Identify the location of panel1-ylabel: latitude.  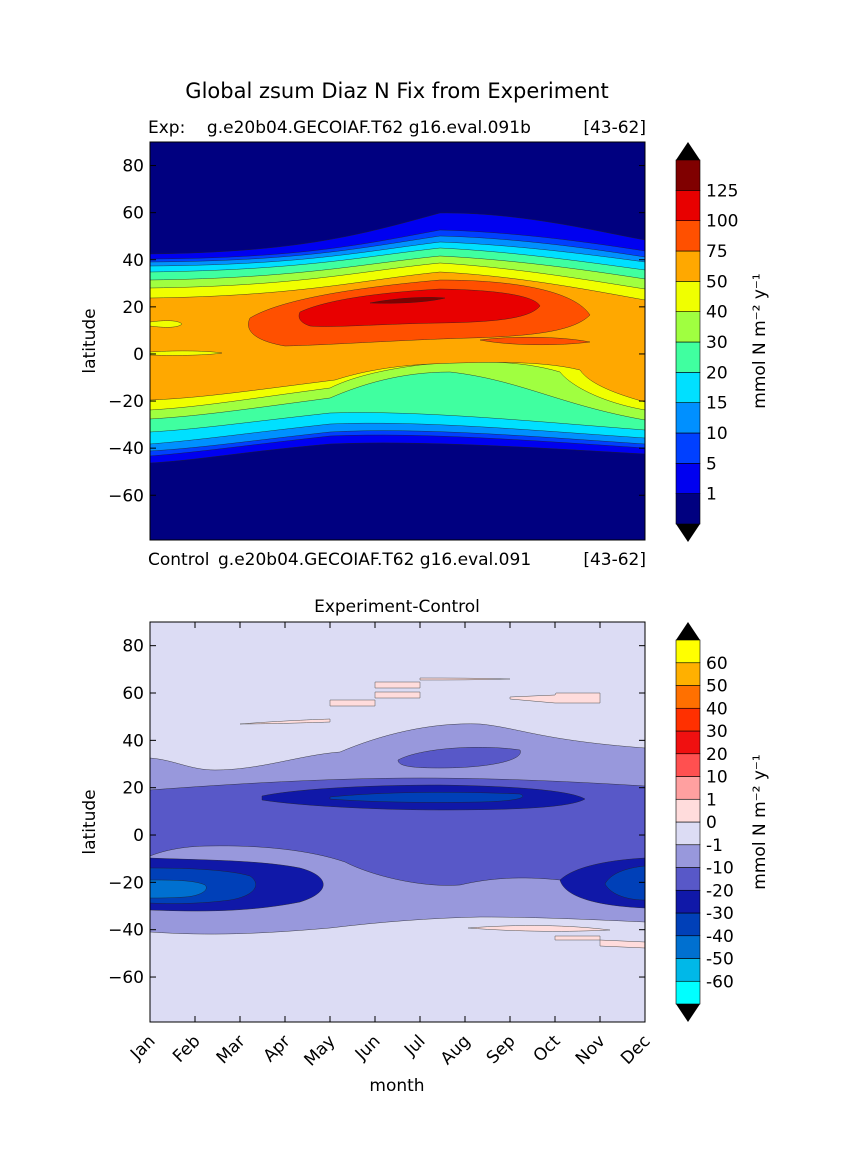
(90, 340).